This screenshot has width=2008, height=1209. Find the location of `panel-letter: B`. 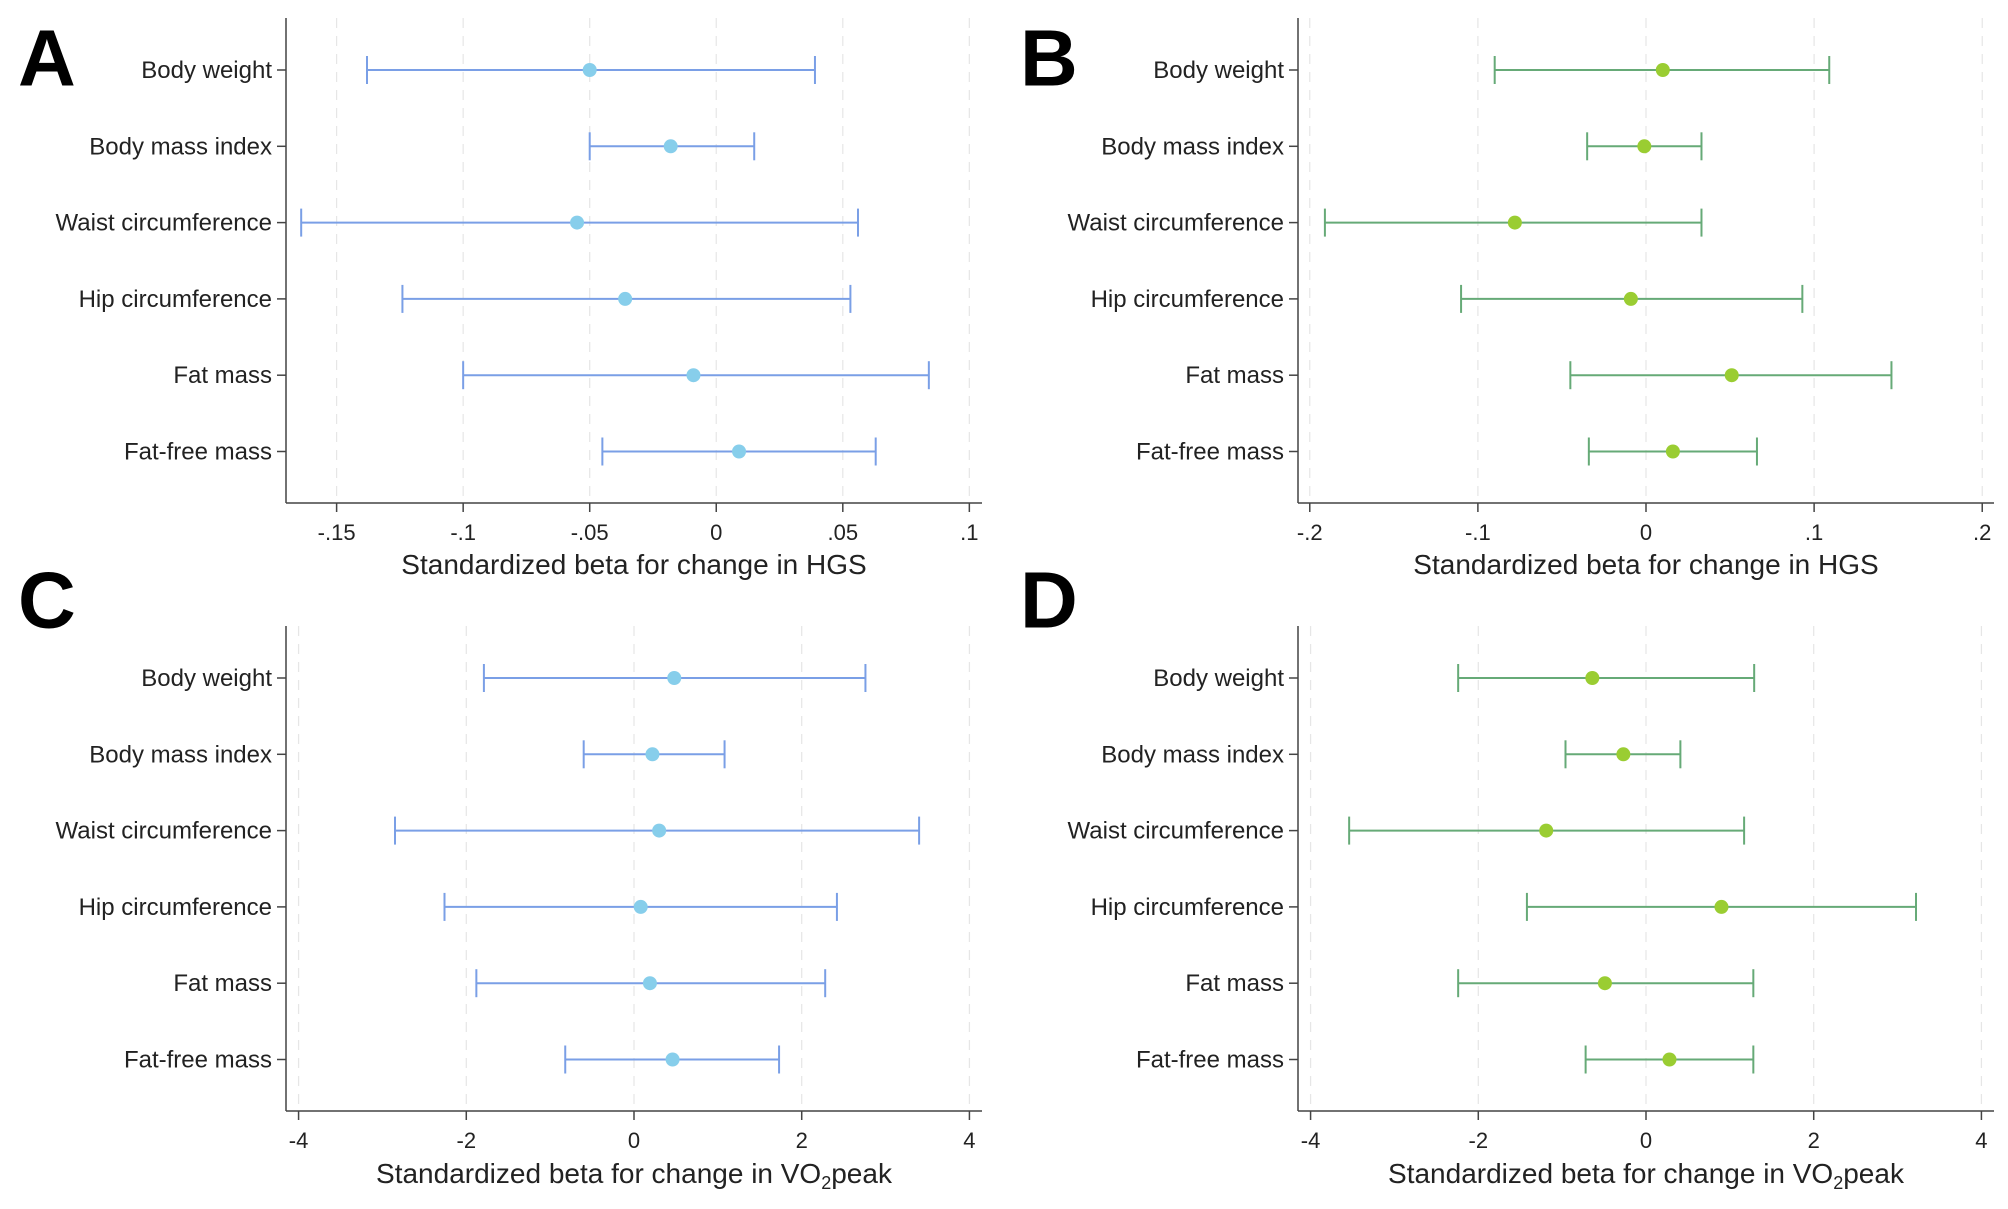

panel-letter: B is located at coordinates (1049, 58).